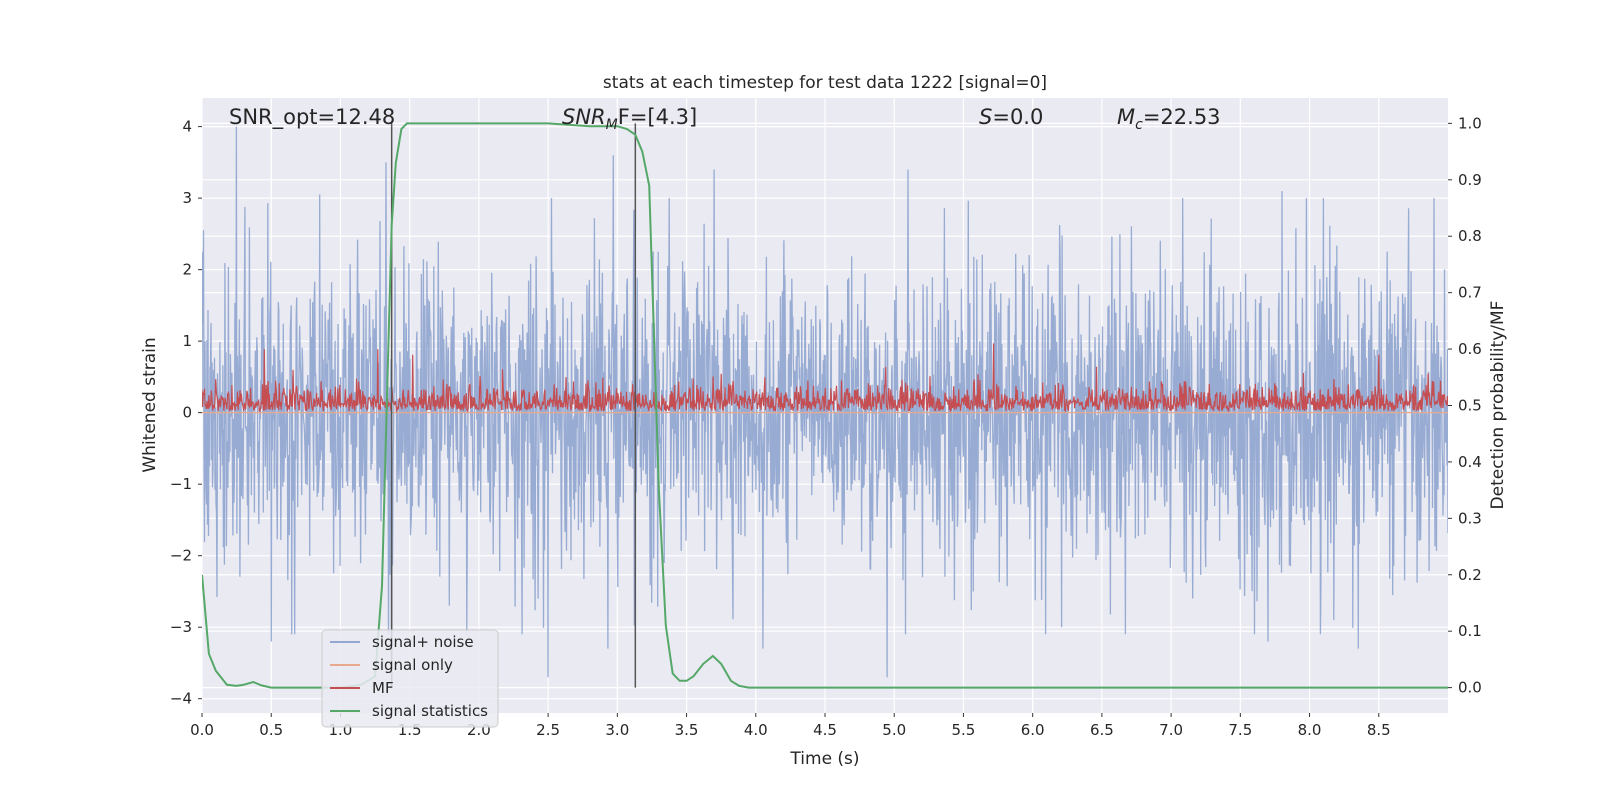 The width and height of the screenshot is (1600, 800). What do you see at coordinates (687, 730) in the screenshot?
I see `x-tick-label: 3.5` at bounding box center [687, 730].